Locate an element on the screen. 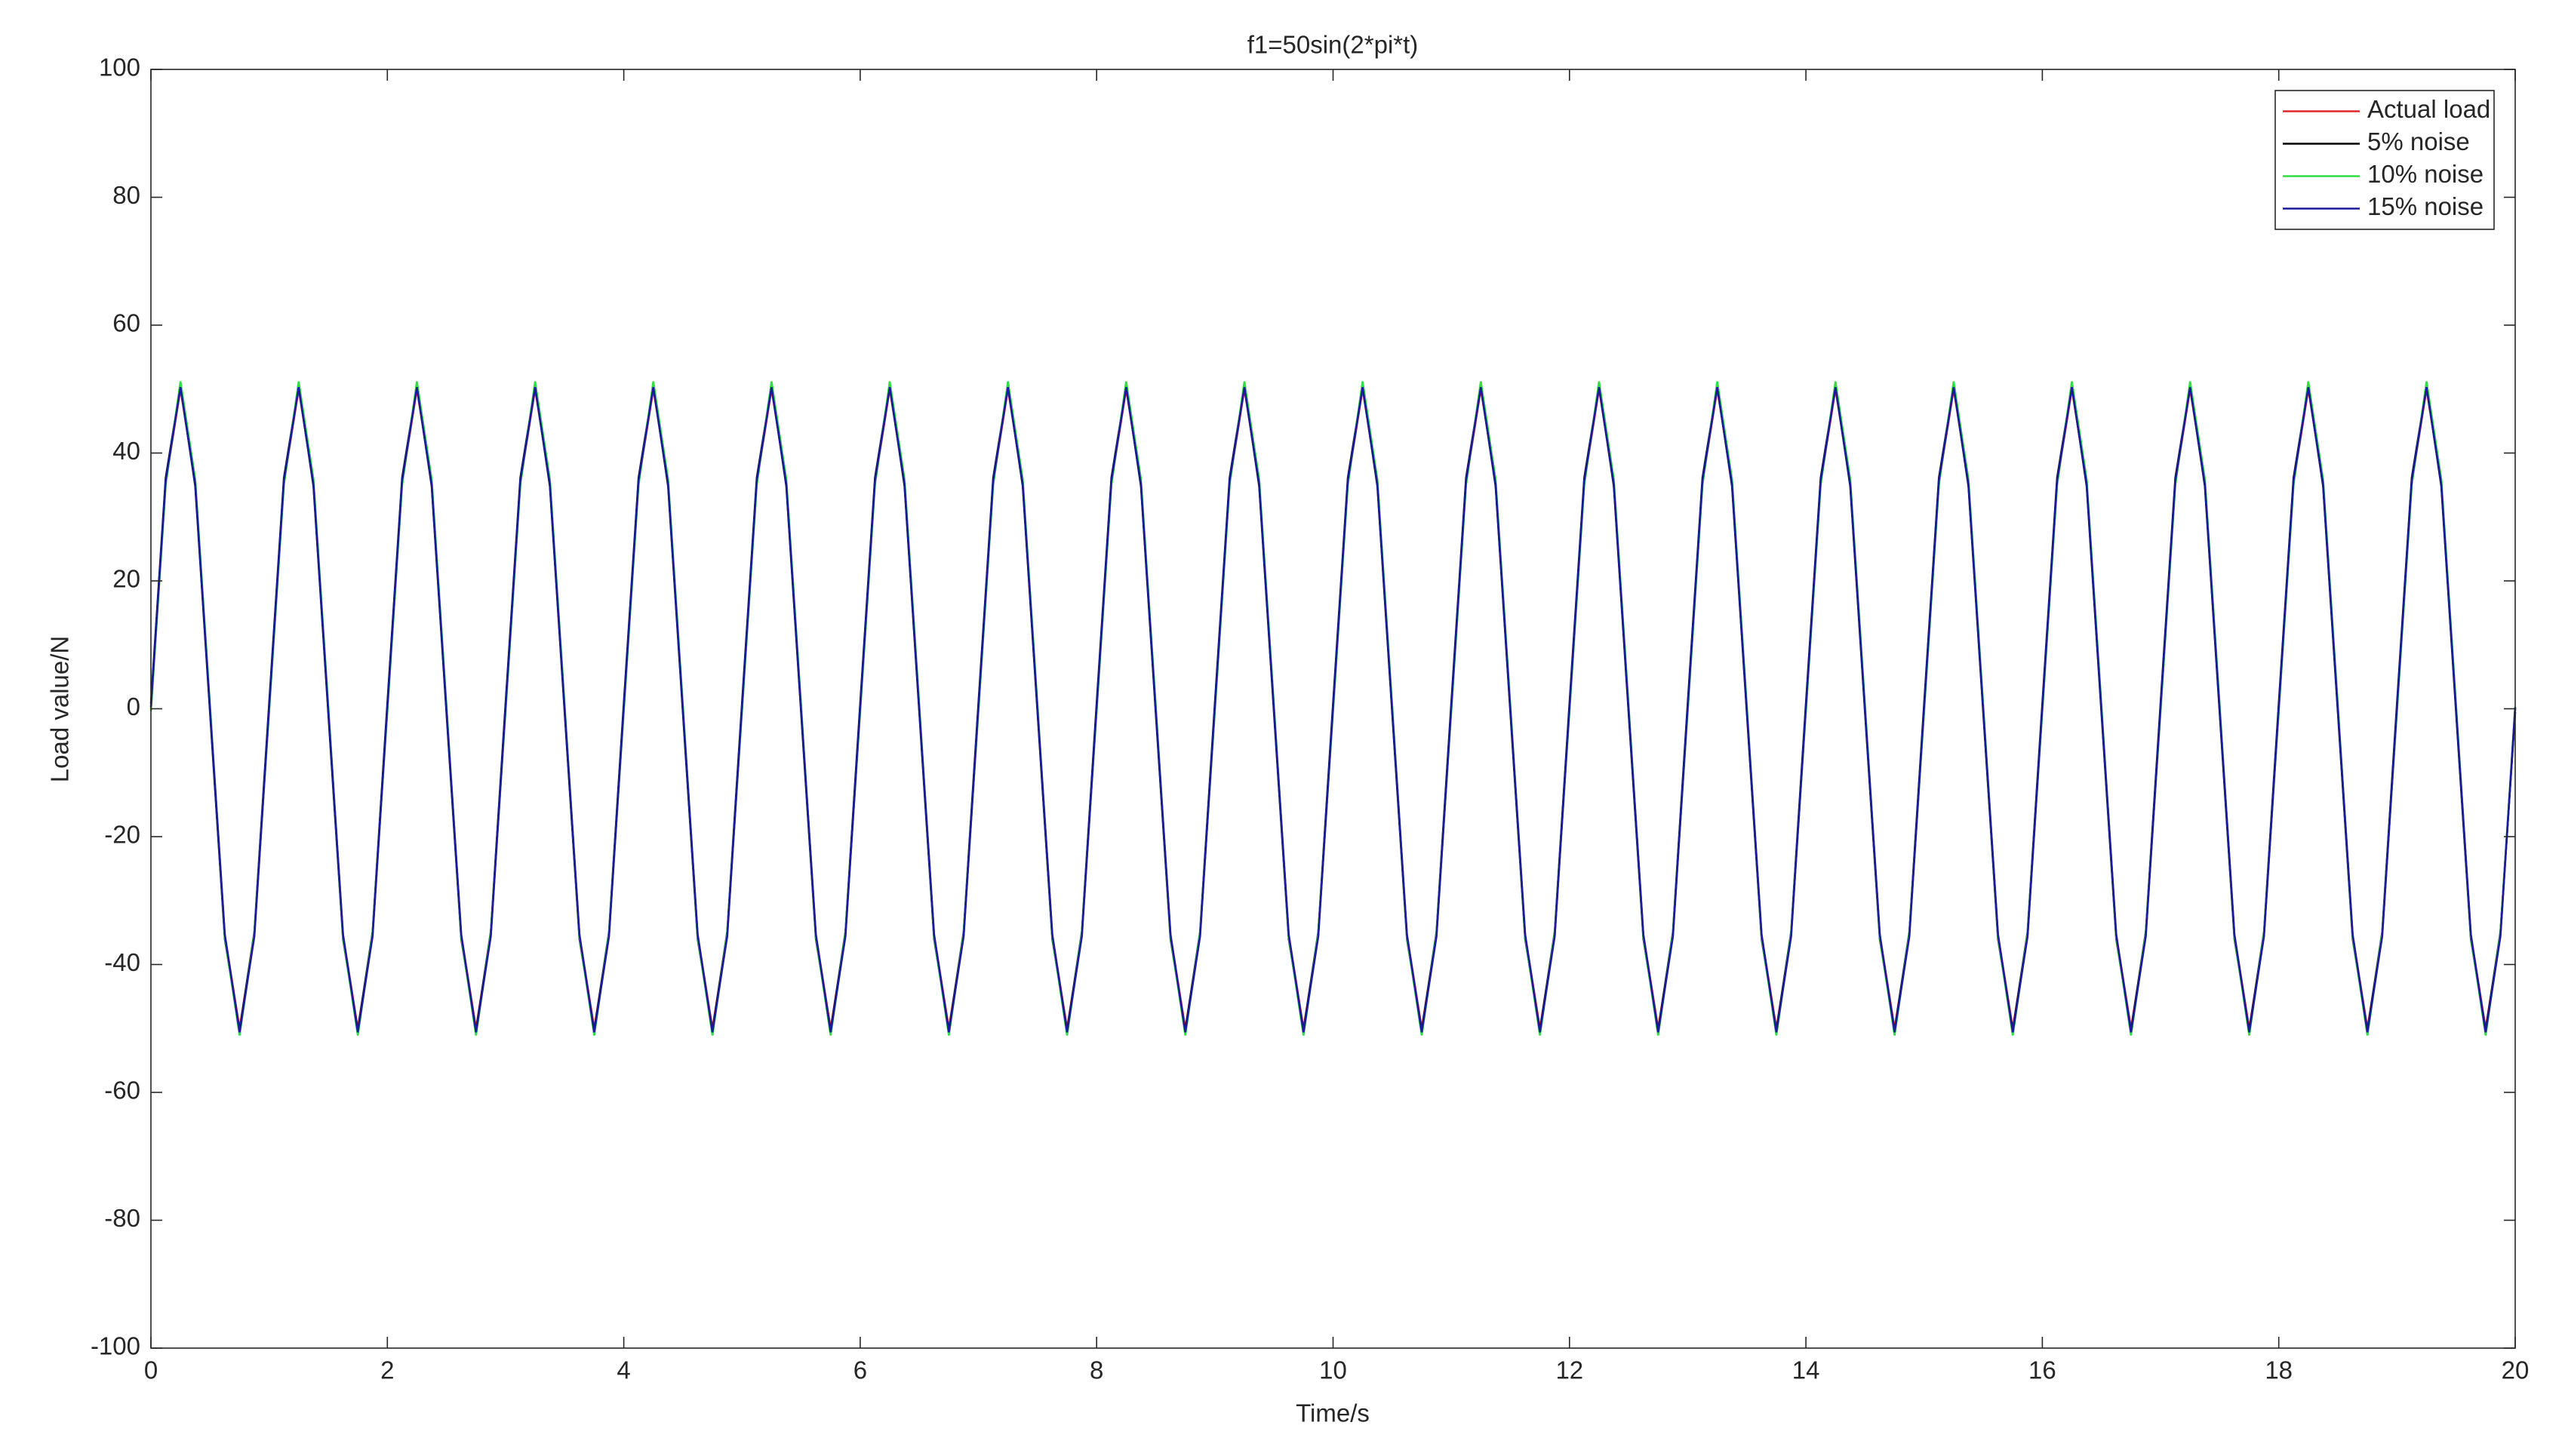 This screenshot has width=2565, height=1456. x-tick-label: 2 is located at coordinates (387, 1370).